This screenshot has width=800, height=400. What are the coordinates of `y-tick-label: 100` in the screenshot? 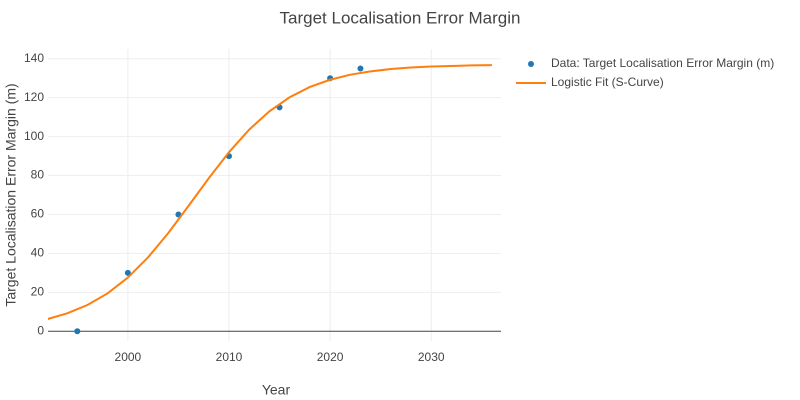 It's located at (34, 136).